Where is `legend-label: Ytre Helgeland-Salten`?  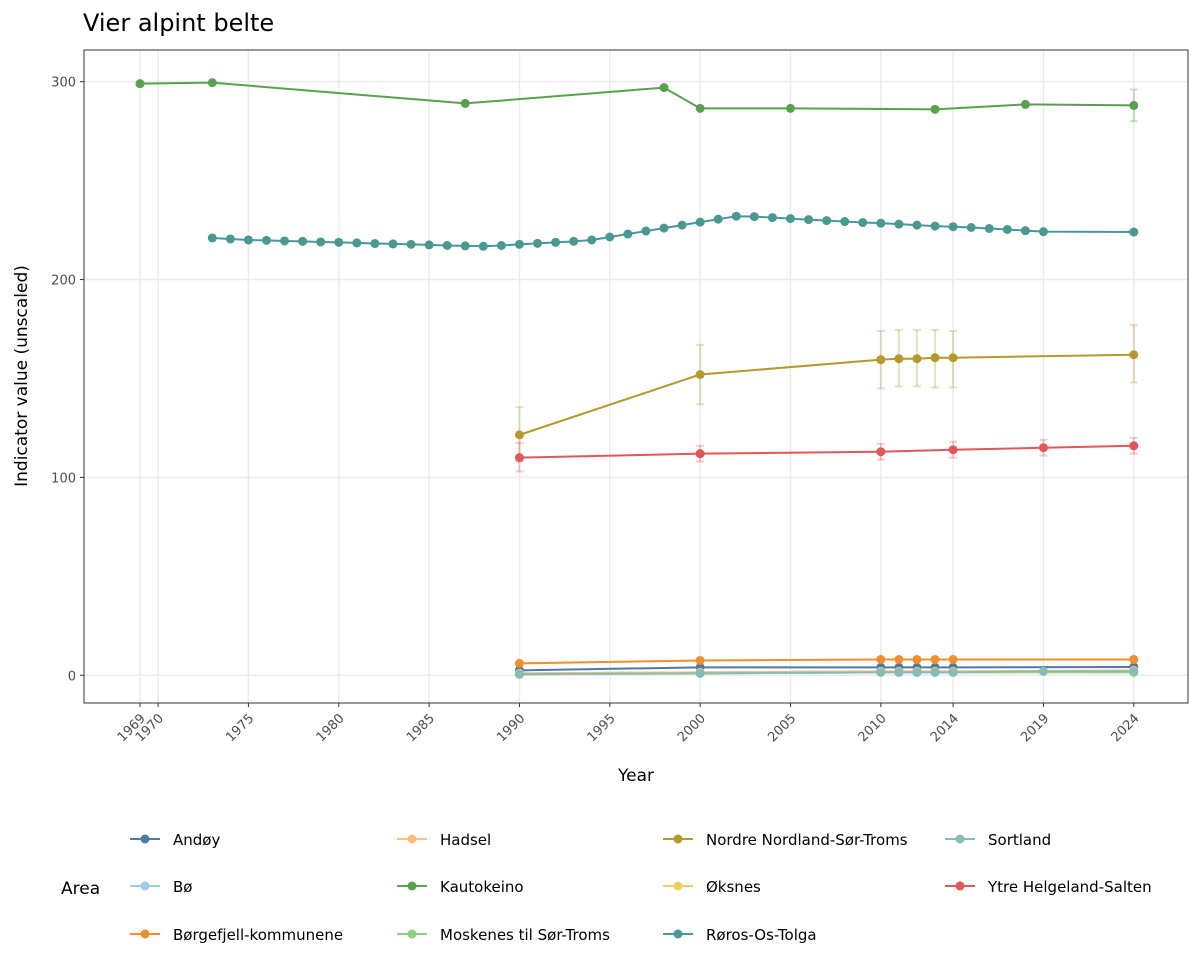
legend-label: Ytre Helgeland-Salten is located at coordinates (1069, 887).